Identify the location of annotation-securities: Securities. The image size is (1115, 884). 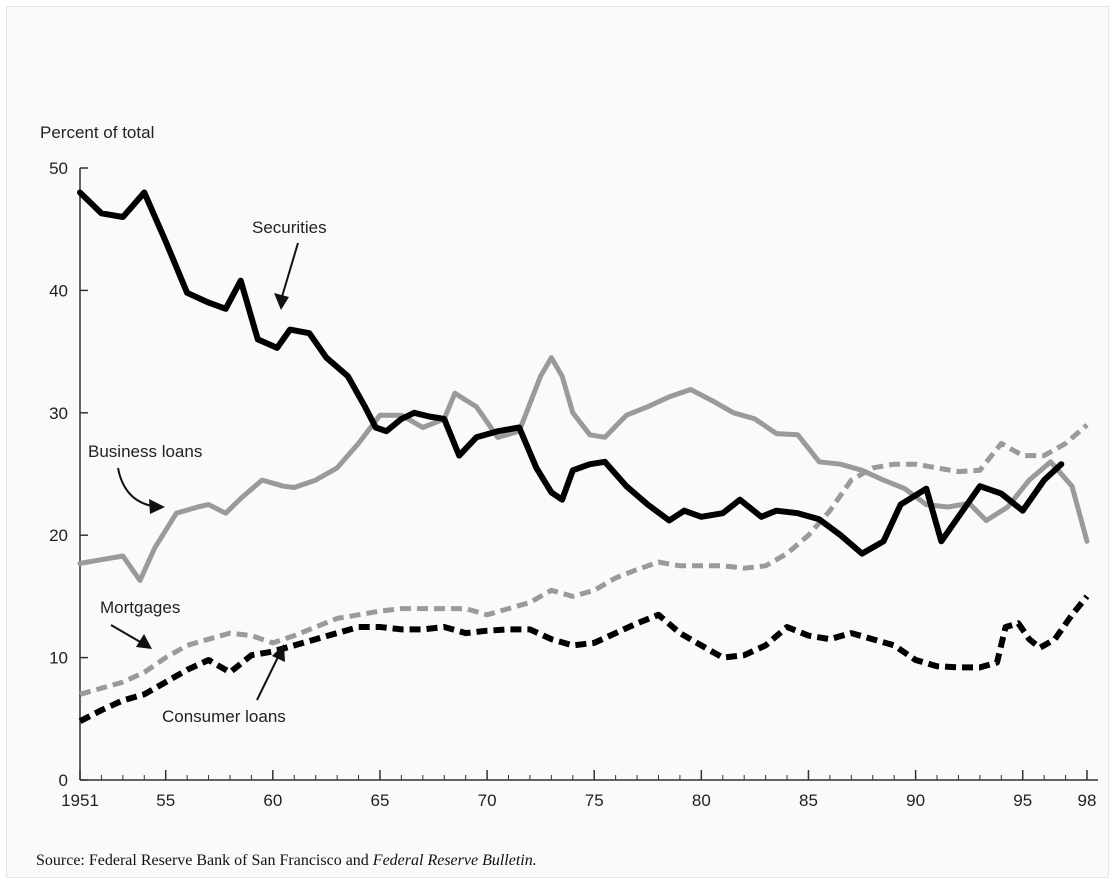
(289, 227).